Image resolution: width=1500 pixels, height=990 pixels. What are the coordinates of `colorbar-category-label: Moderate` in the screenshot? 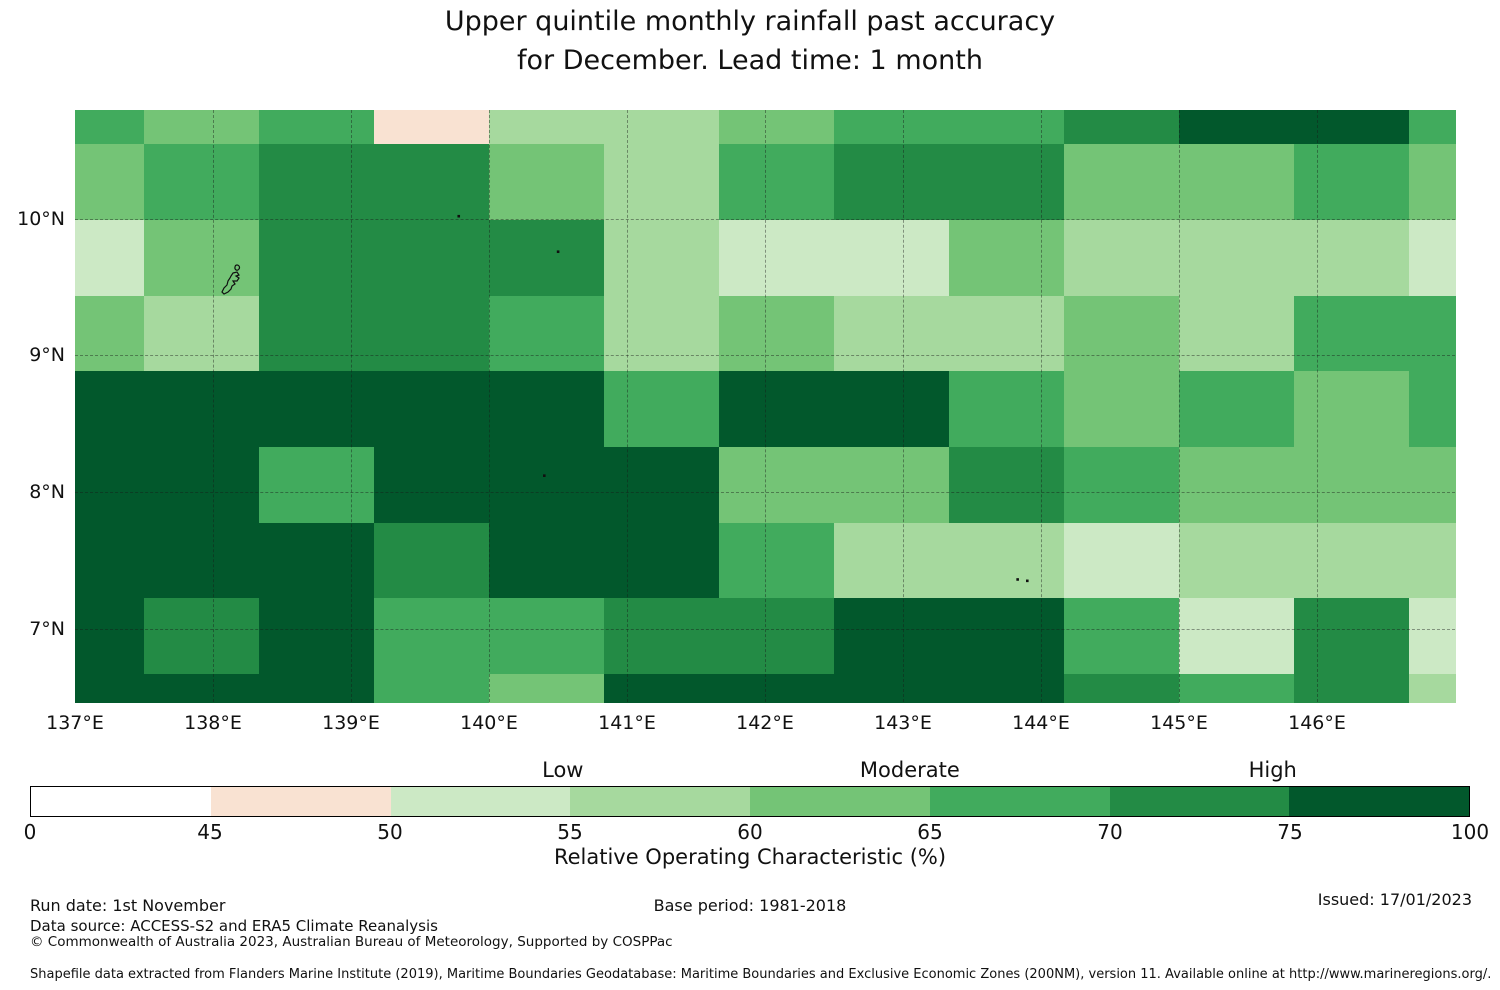 It's located at (909, 770).